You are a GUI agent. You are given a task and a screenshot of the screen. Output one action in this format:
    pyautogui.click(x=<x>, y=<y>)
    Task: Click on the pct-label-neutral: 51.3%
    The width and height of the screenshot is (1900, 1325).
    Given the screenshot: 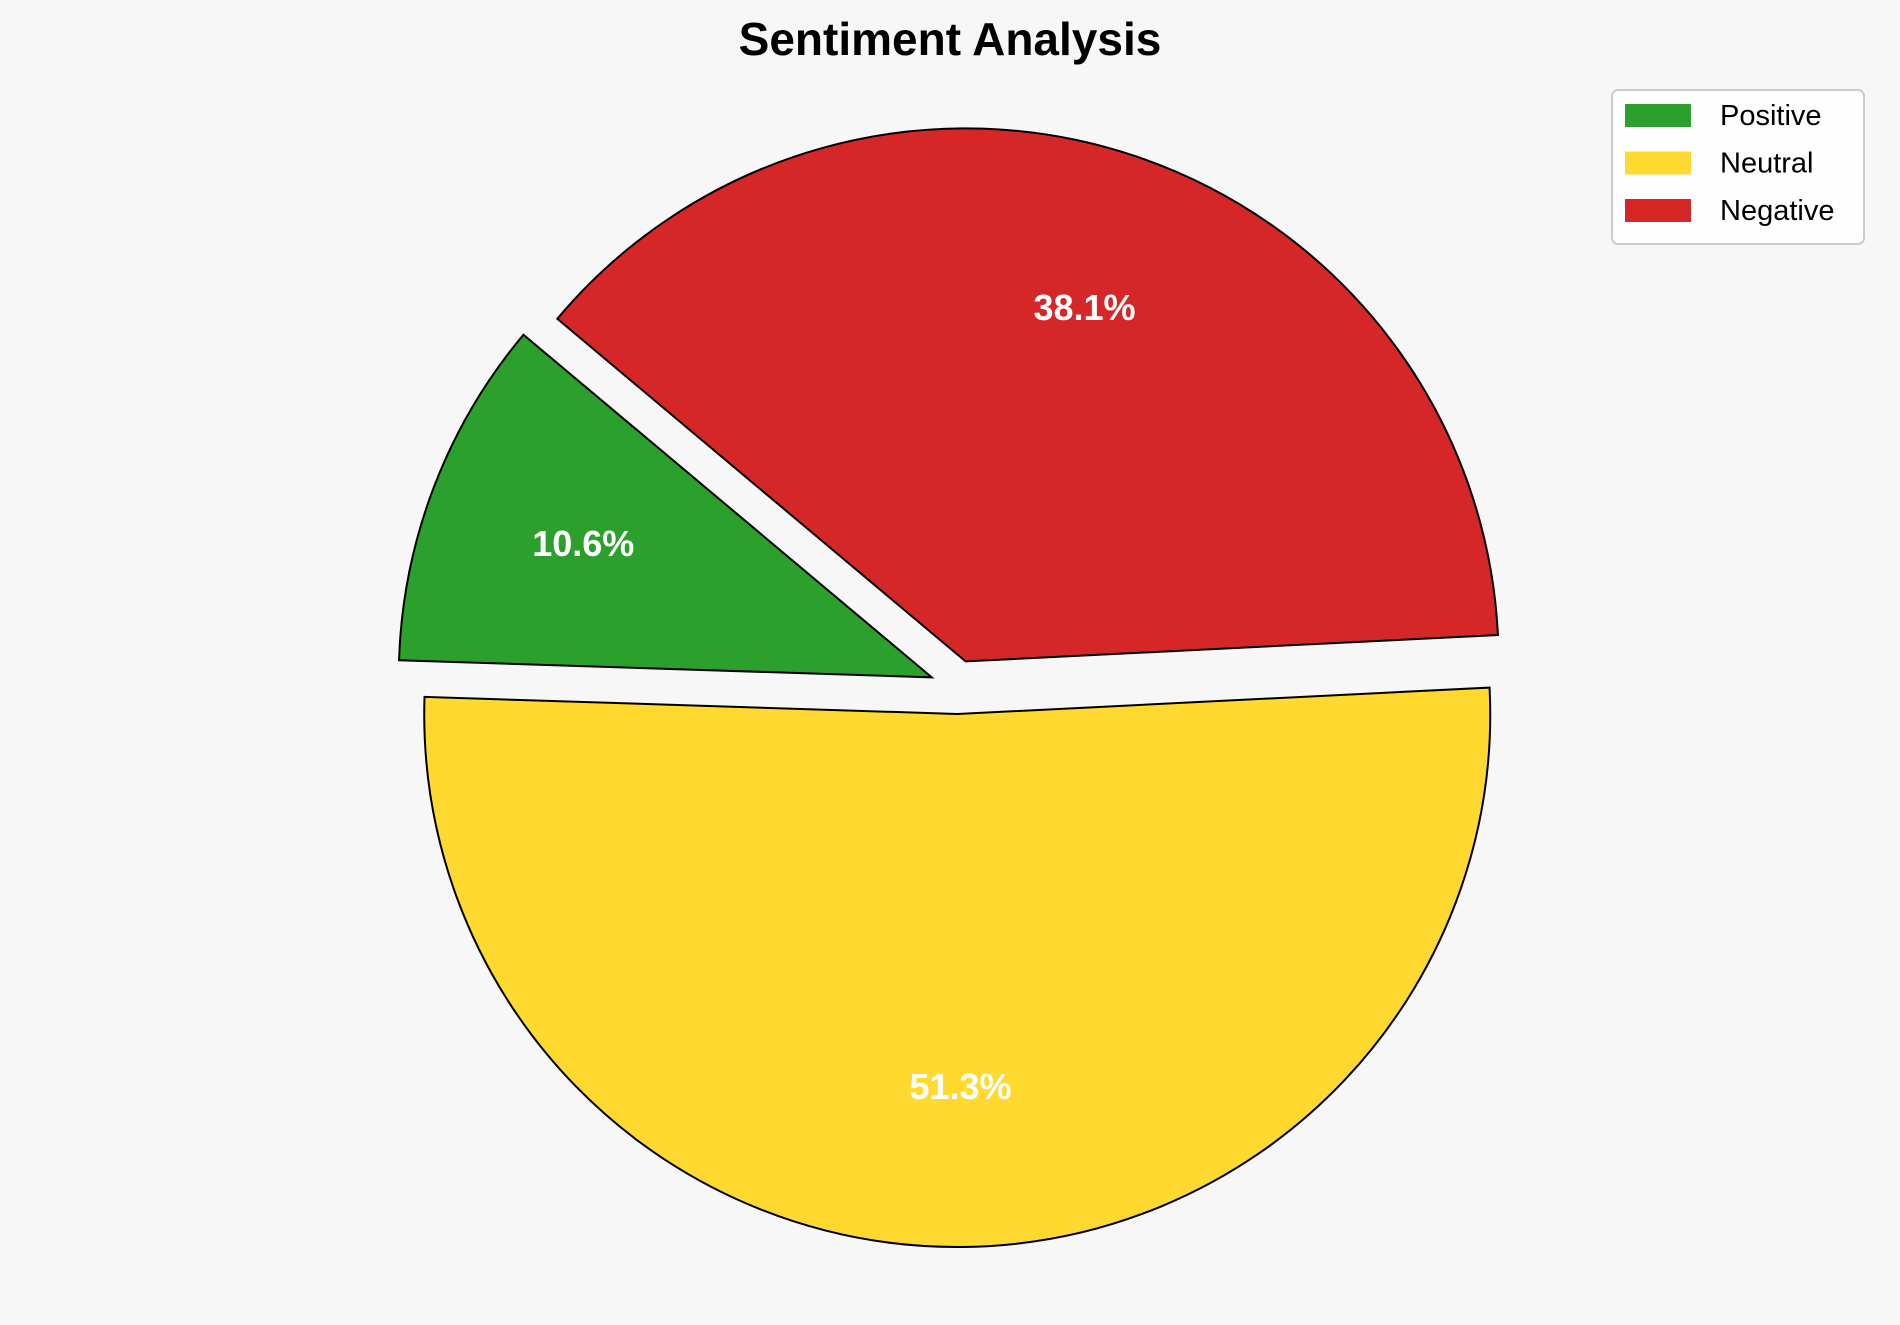 What is the action you would take?
    pyautogui.click(x=960, y=1086)
    